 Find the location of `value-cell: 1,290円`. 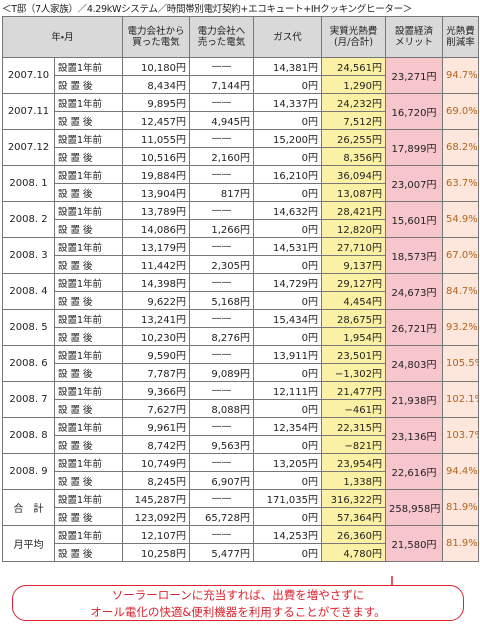

value-cell: 1,290円 is located at coordinates (354, 84).